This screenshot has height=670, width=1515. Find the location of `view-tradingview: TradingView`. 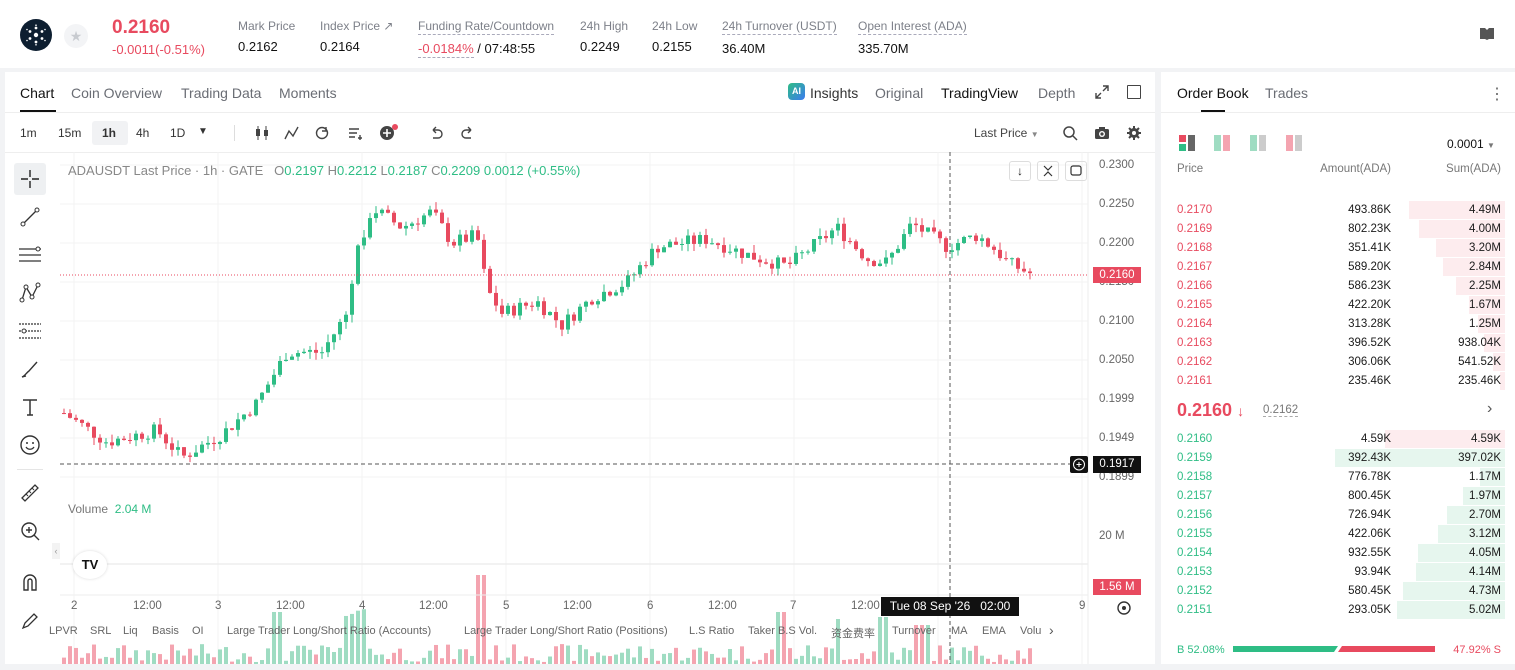

view-tradingview: TradingView is located at coordinates (980, 93).